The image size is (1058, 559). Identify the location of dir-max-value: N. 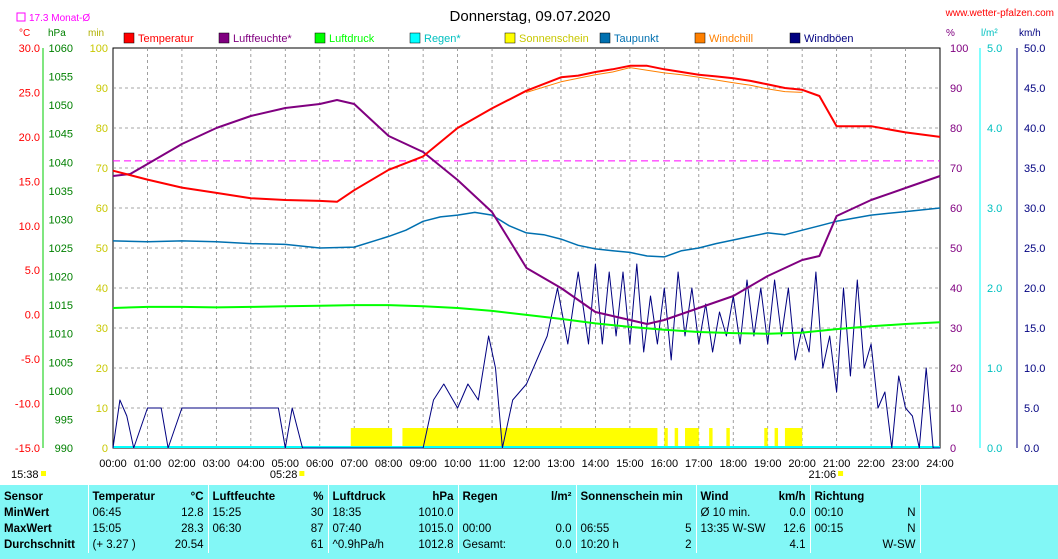
(911, 529).